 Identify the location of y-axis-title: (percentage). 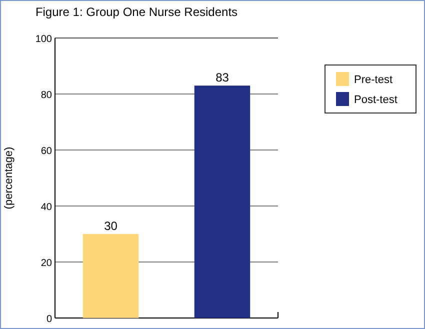
(9, 178).